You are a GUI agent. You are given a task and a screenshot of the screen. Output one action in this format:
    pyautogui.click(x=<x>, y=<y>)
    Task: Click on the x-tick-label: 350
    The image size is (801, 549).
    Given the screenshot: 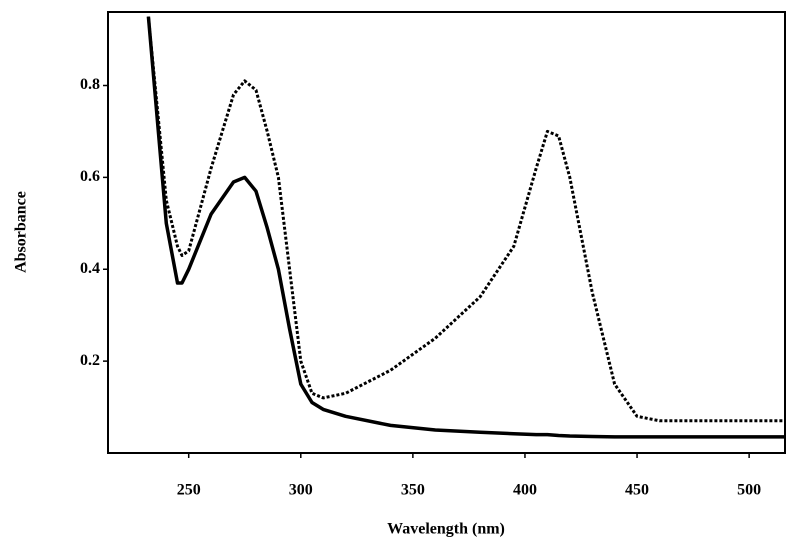 What is the action you would take?
    pyautogui.click(x=413, y=490)
    